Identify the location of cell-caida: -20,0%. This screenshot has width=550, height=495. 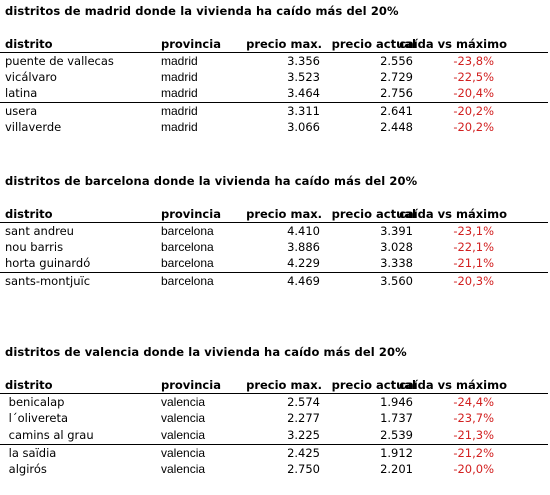
(473, 469).